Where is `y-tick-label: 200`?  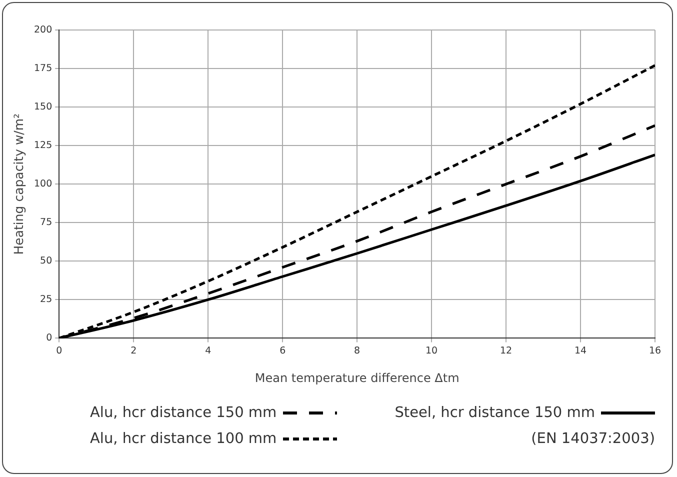
y-tick-label: 200 is located at coordinates (43, 30).